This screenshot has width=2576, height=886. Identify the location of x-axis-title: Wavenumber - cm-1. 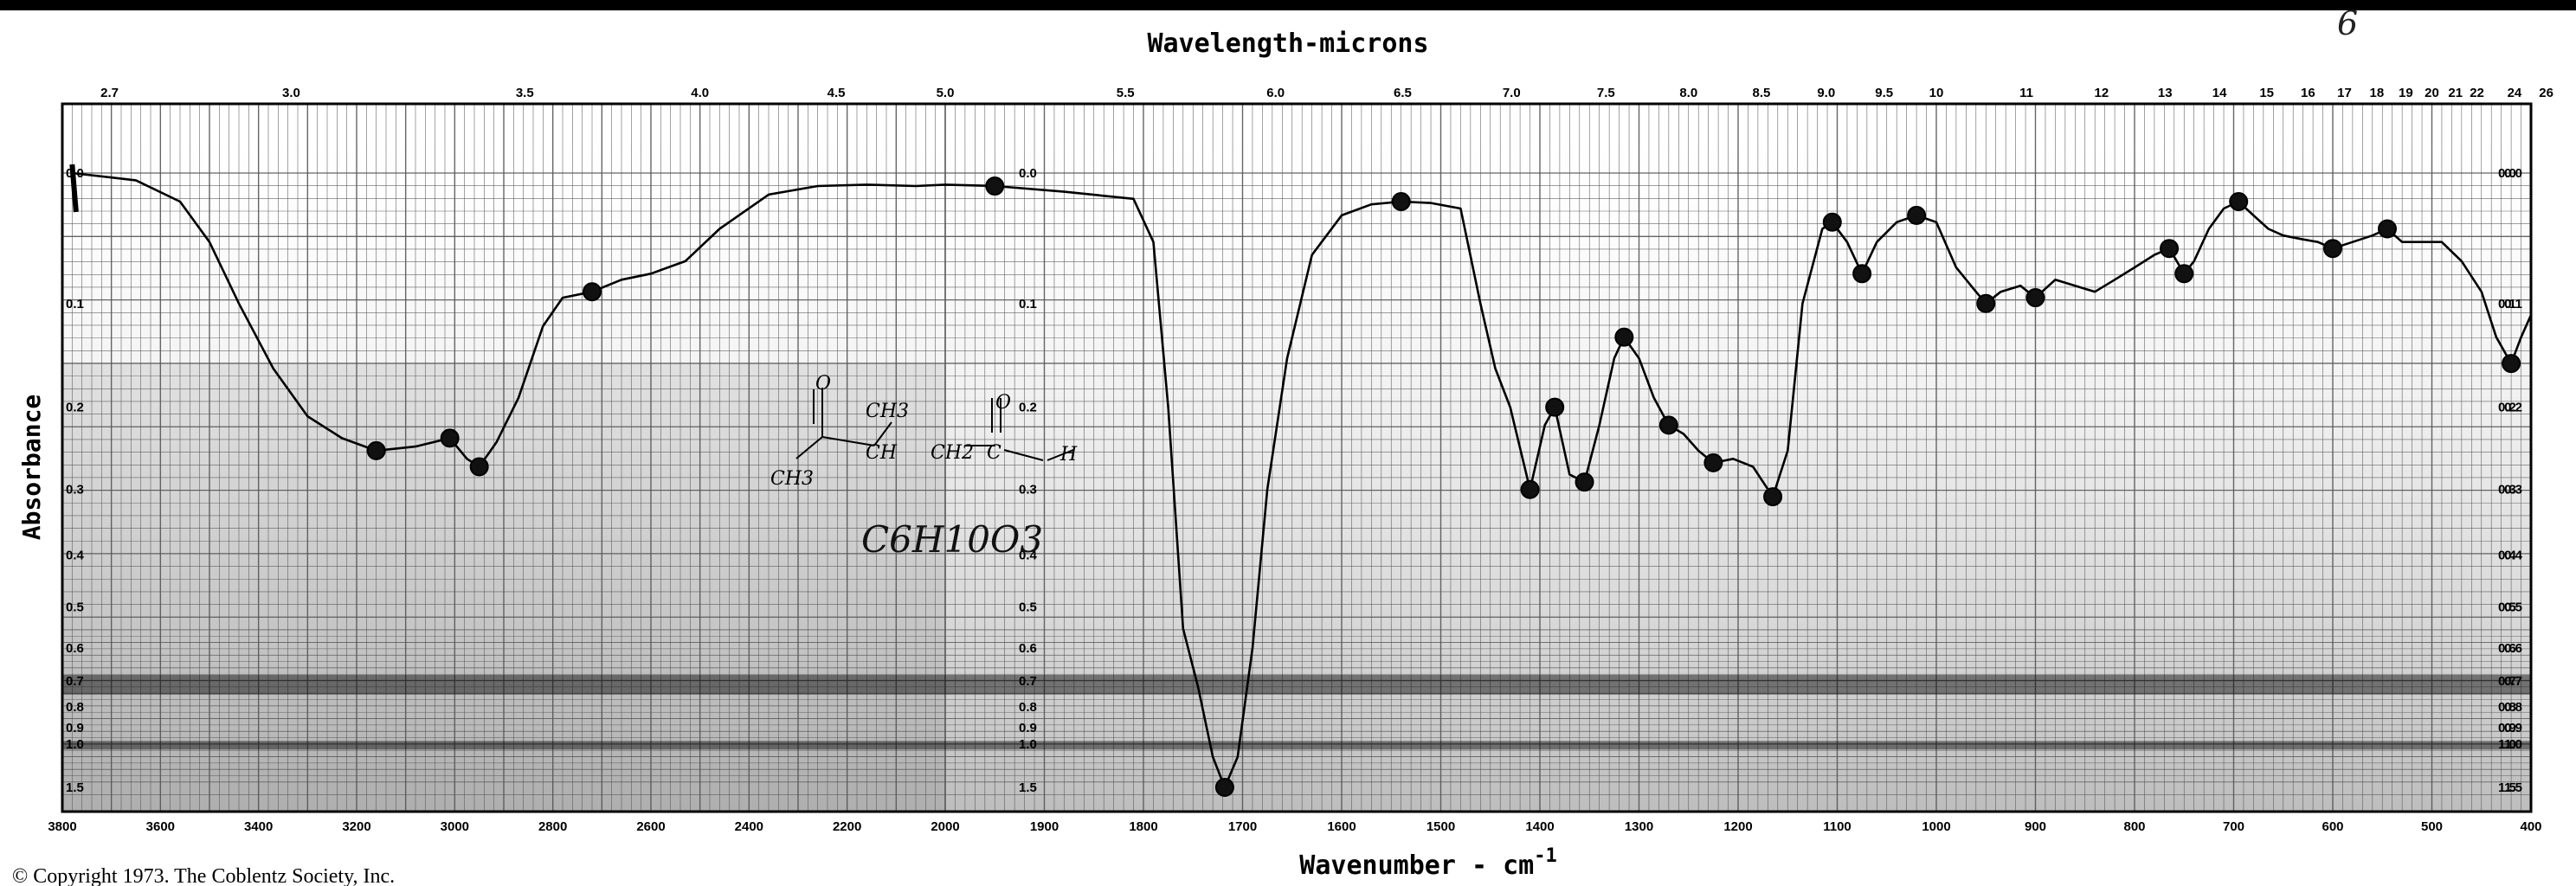
(1427, 863).